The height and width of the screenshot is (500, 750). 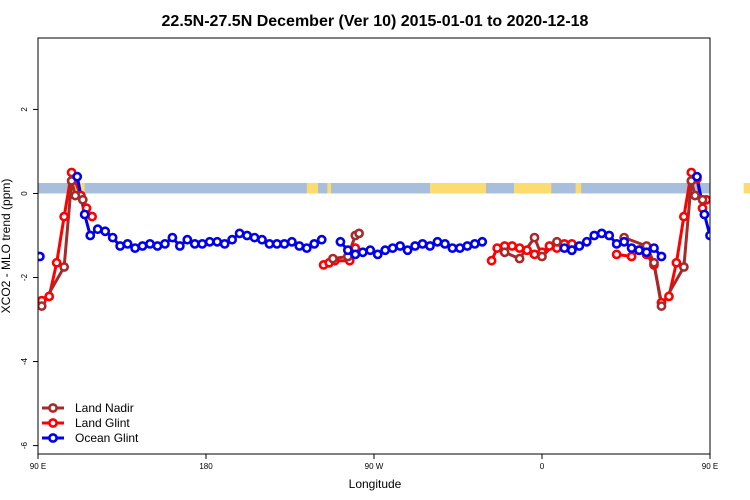 I want to click on land-segment, so click(x=329, y=188).